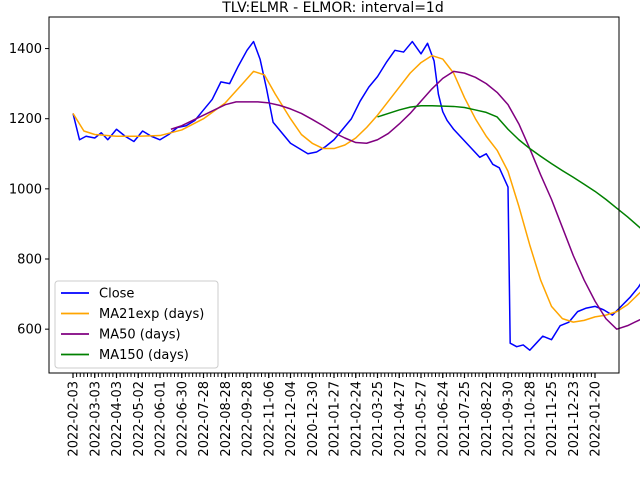 Image resolution: width=640 pixels, height=480 pixels. What do you see at coordinates (25, 49) in the screenshot?
I see `y-tick-label: 1400` at bounding box center [25, 49].